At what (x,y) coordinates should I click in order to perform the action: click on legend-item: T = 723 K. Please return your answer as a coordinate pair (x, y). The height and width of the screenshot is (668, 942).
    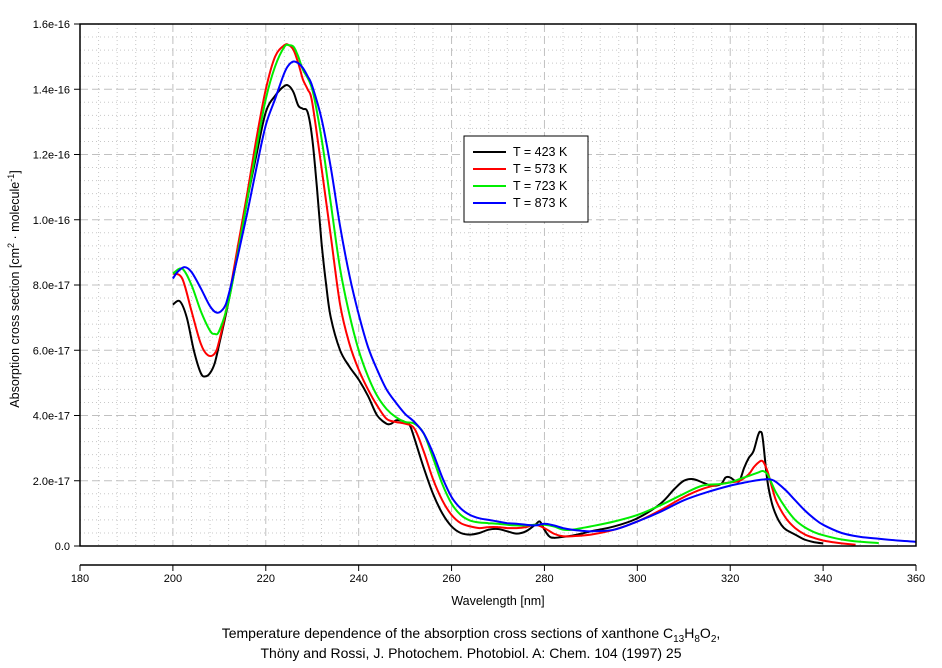
    Looking at the image, I should click on (520, 186).